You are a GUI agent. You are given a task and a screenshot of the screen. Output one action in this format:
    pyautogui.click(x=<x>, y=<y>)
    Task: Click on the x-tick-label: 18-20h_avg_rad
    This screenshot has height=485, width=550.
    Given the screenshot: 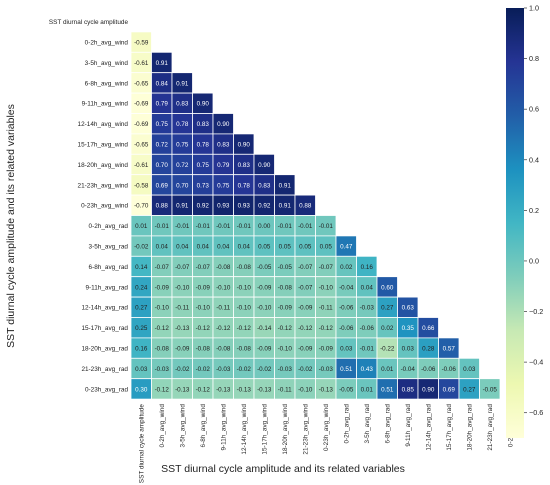 What is the action you would take?
    pyautogui.click(x=469, y=427)
    